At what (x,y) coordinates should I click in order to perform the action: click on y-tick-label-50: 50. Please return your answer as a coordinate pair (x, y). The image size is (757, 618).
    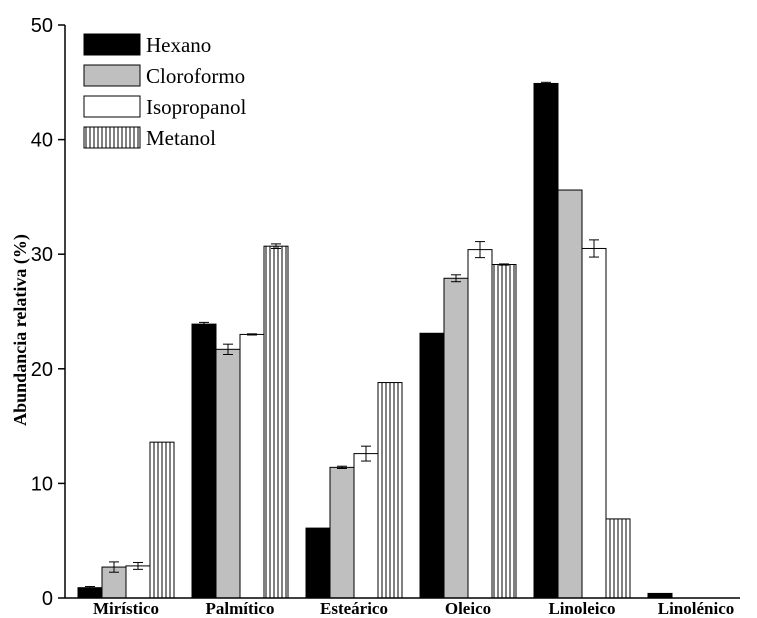
    Looking at the image, I should click on (42, 26).